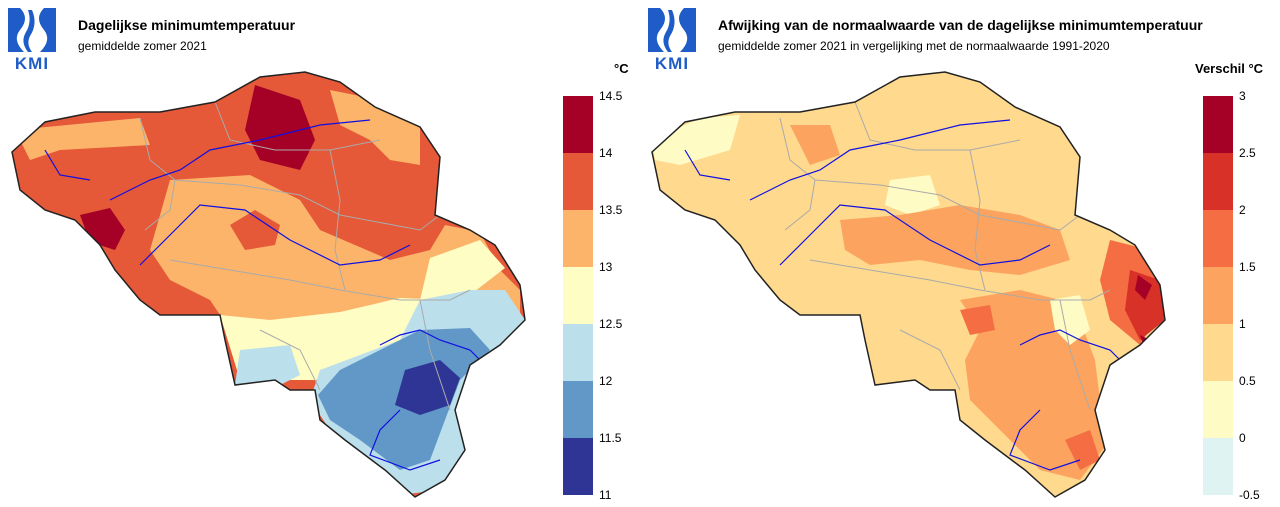 The height and width of the screenshot is (507, 1280). I want to click on legend-tick-label: 14.5, so click(611, 96).